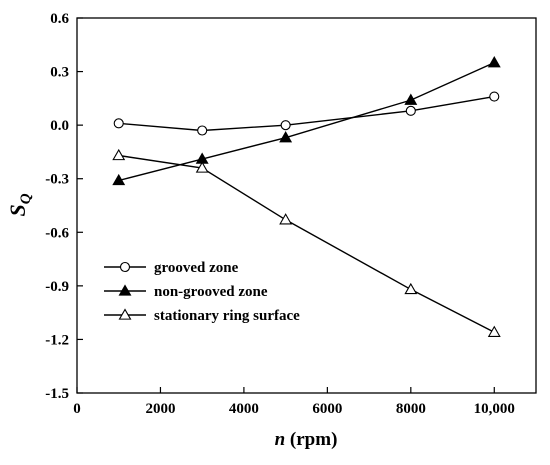 The image size is (550, 465). Describe the element at coordinates (57, 180) in the screenshot. I see `y-tick-label: -0.3` at that location.